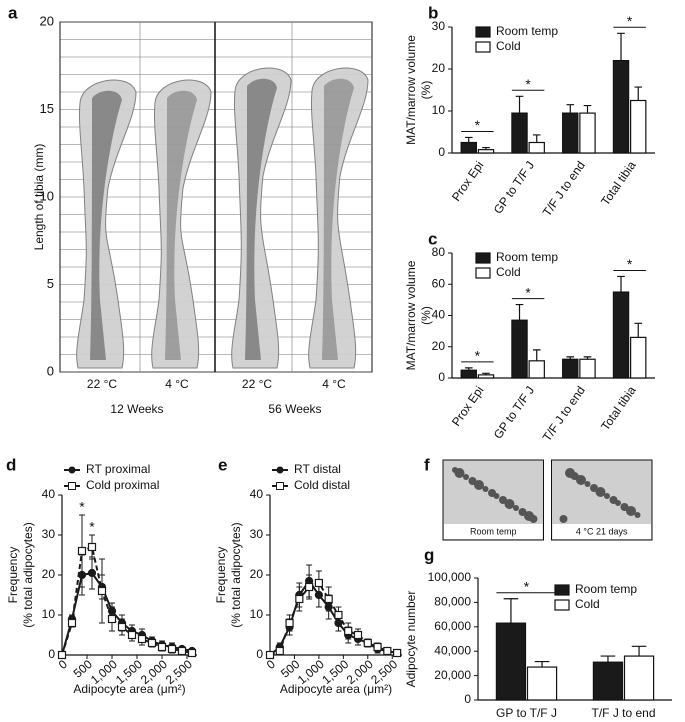 Image resolution: width=685 pixels, height=722 pixels. Describe the element at coordinates (129, 689) in the screenshot. I see `x-axis-label: Adipocyte area (μm²)` at that location.